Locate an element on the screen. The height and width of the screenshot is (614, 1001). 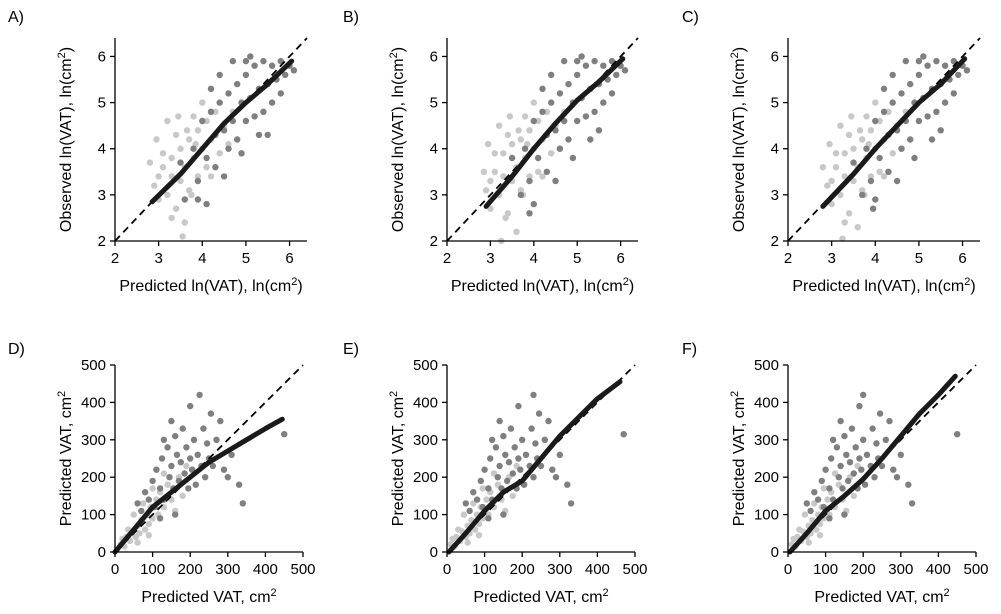
x-tick-label: 5 is located at coordinates (246, 258).